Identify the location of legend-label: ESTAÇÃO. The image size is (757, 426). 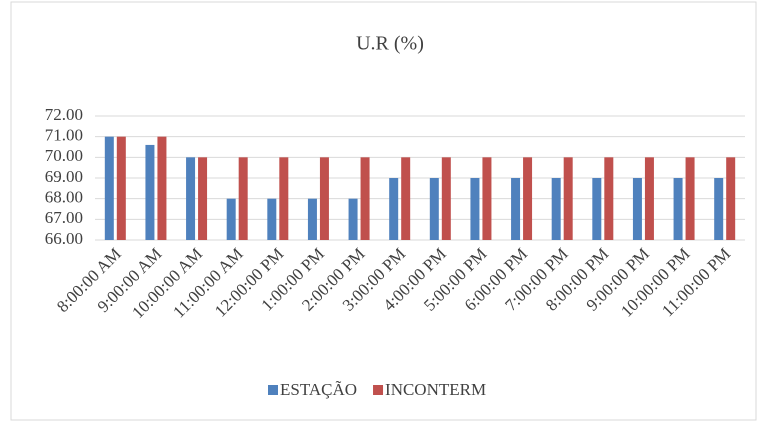
(318, 389).